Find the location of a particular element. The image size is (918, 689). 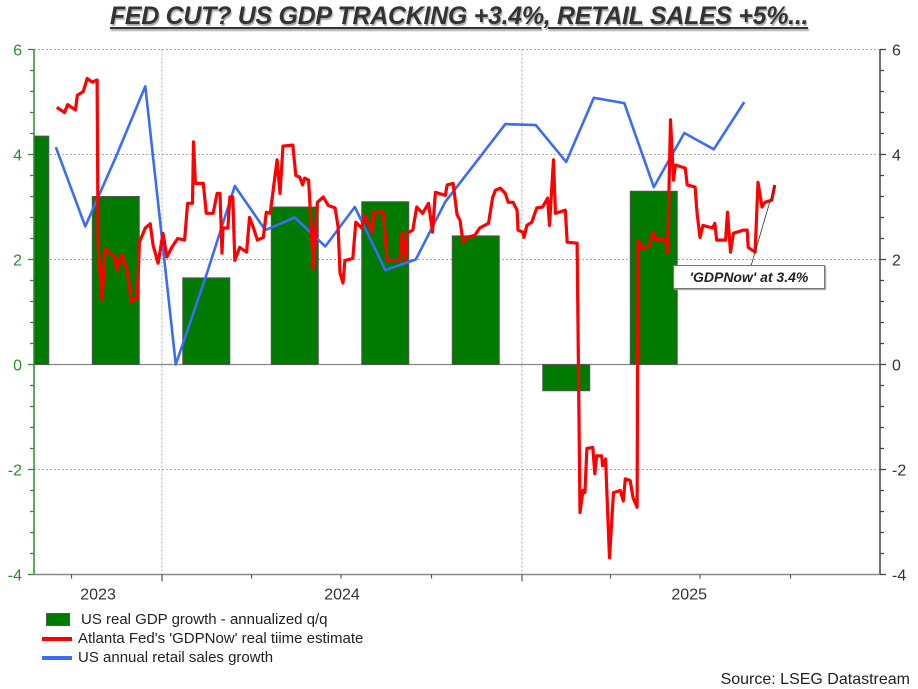

legend-item-gdp: US real GDP growth - annualized q/q is located at coordinates (202, 619).